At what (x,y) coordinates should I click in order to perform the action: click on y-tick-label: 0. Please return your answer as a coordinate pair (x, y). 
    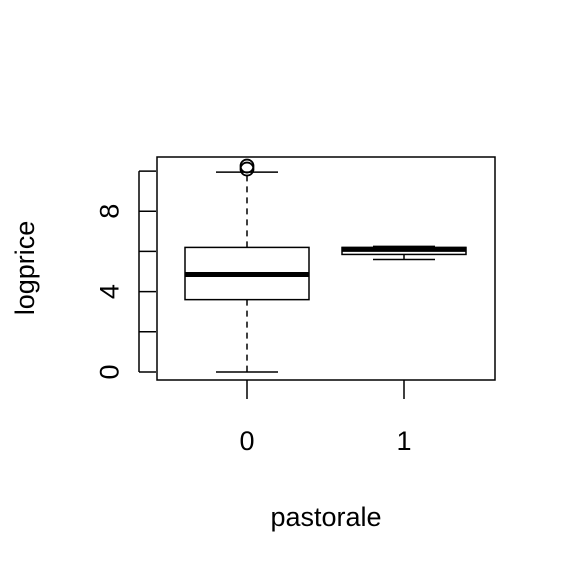
    Looking at the image, I should click on (109, 371).